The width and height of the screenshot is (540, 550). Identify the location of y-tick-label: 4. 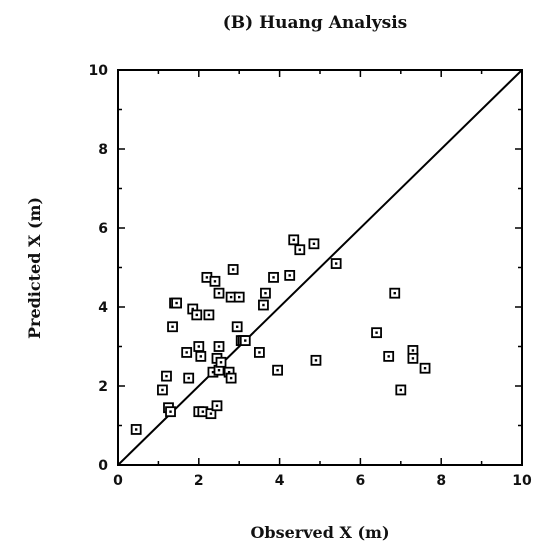
(103, 308).